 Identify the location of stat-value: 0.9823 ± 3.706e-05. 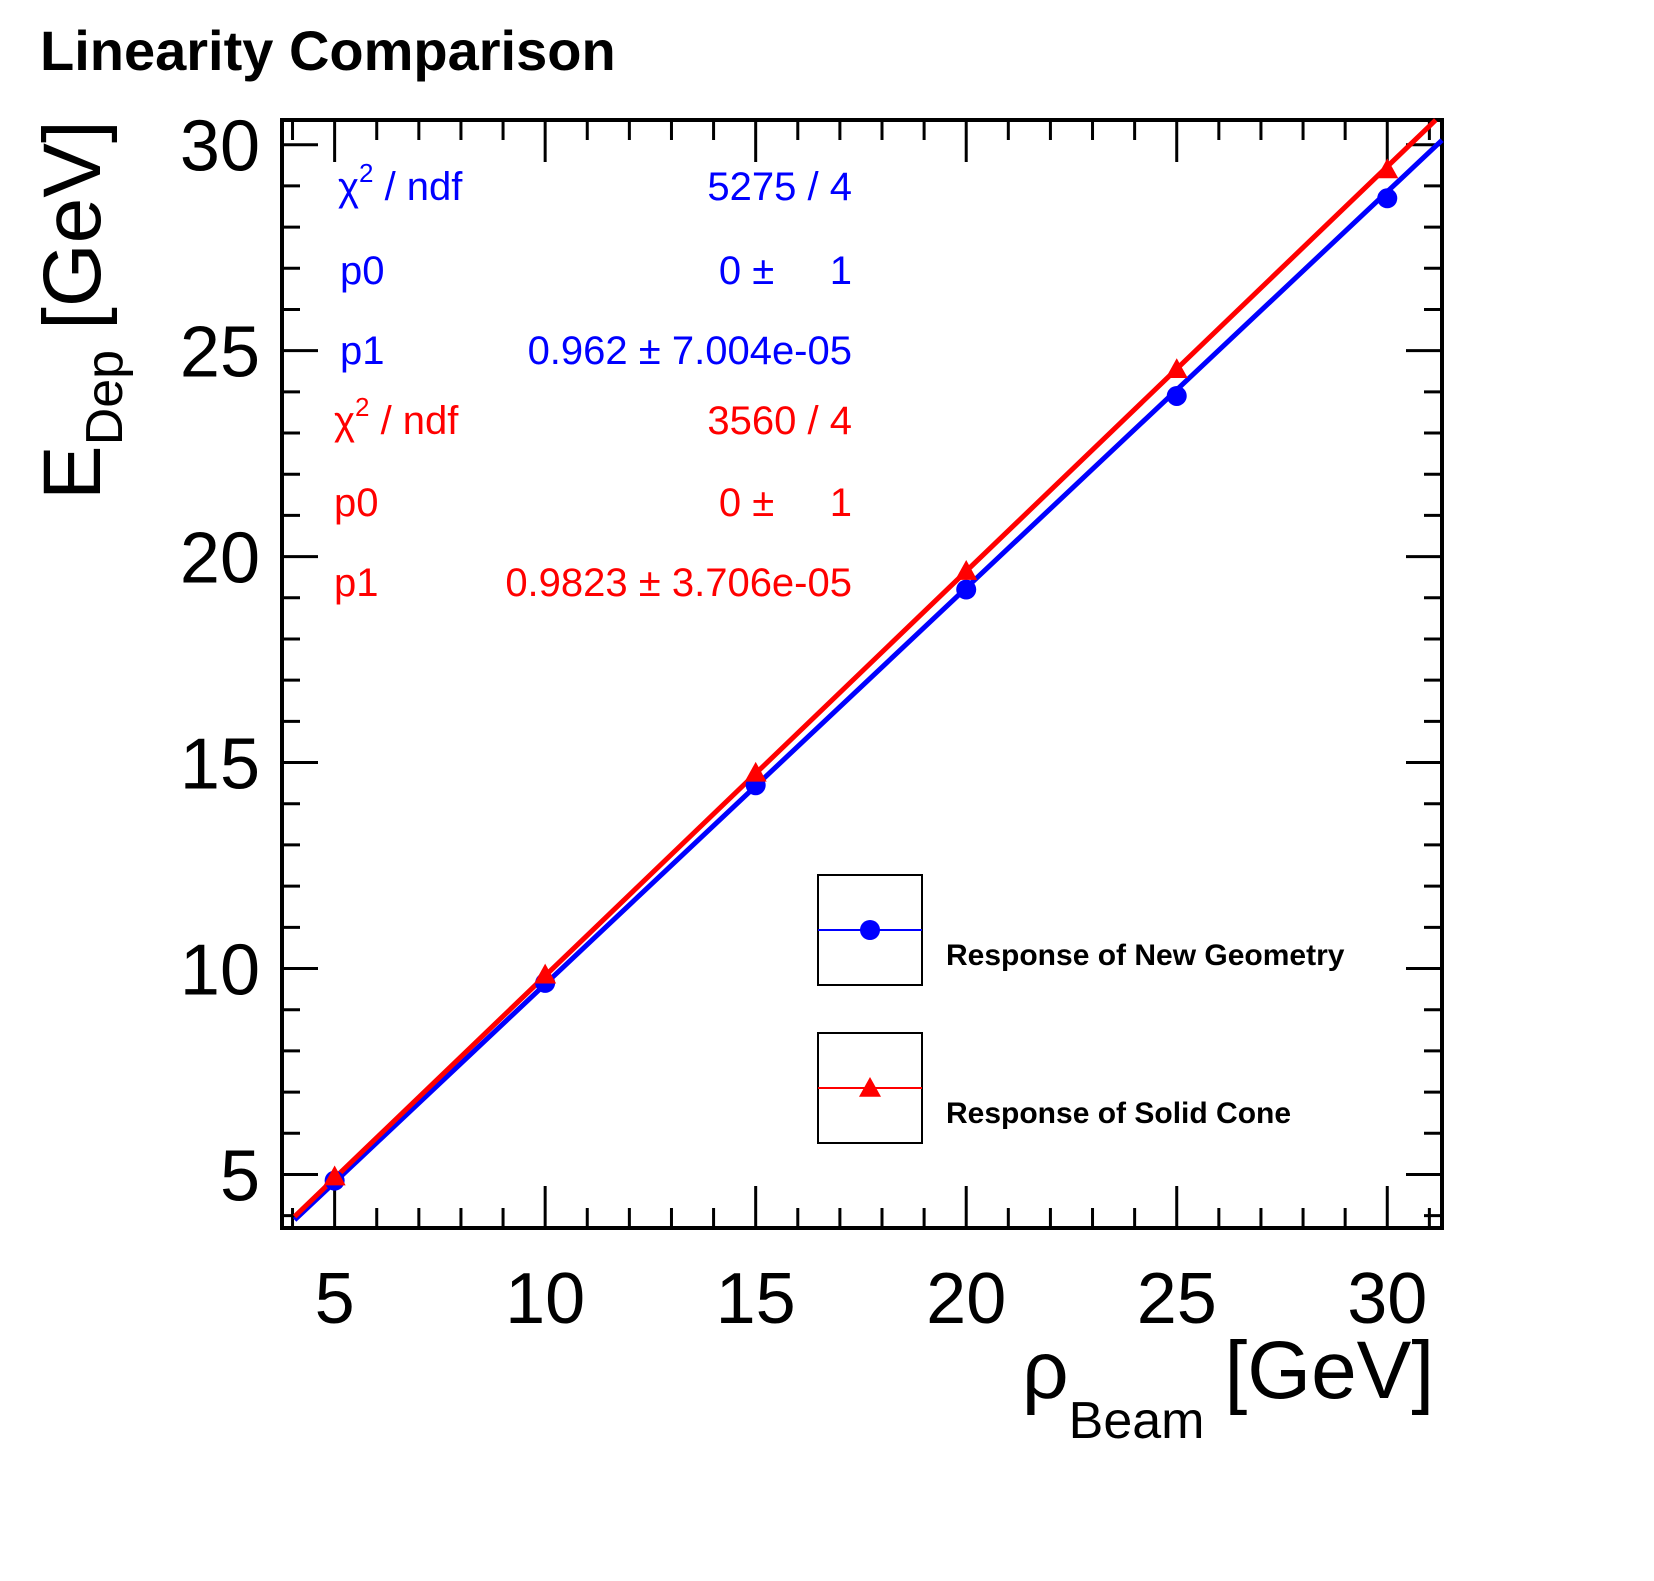
(678, 583).